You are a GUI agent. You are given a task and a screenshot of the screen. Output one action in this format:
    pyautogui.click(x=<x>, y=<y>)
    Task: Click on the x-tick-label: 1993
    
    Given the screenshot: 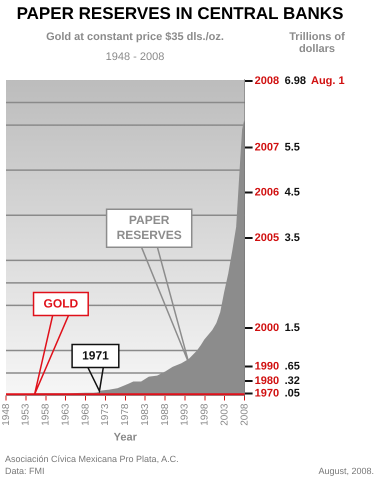 What is the action you would take?
    pyautogui.click(x=185, y=414)
    